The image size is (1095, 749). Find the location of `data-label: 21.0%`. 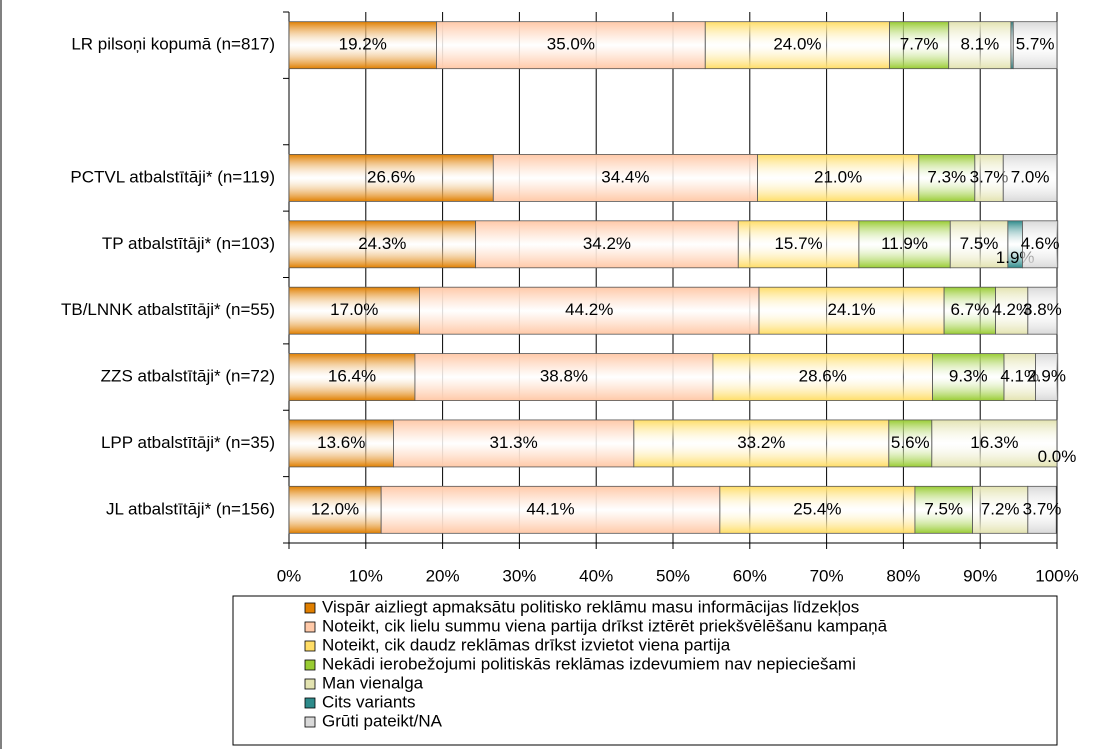

data-label: 21.0% is located at coordinates (838, 176).